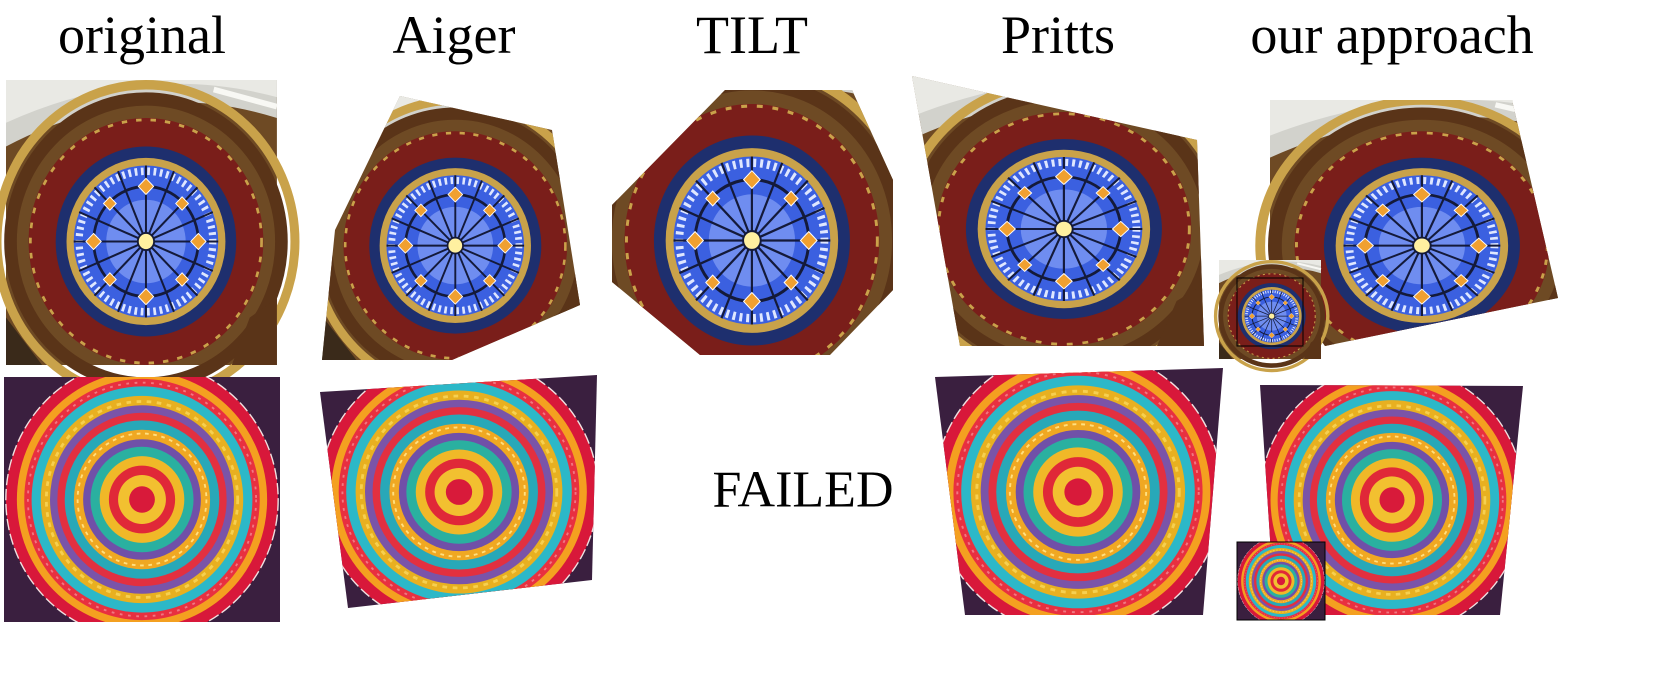 This screenshot has width=1664, height=674. Describe the element at coordinates (455, 243) in the screenshot. I see `window-aiger-image` at that location.